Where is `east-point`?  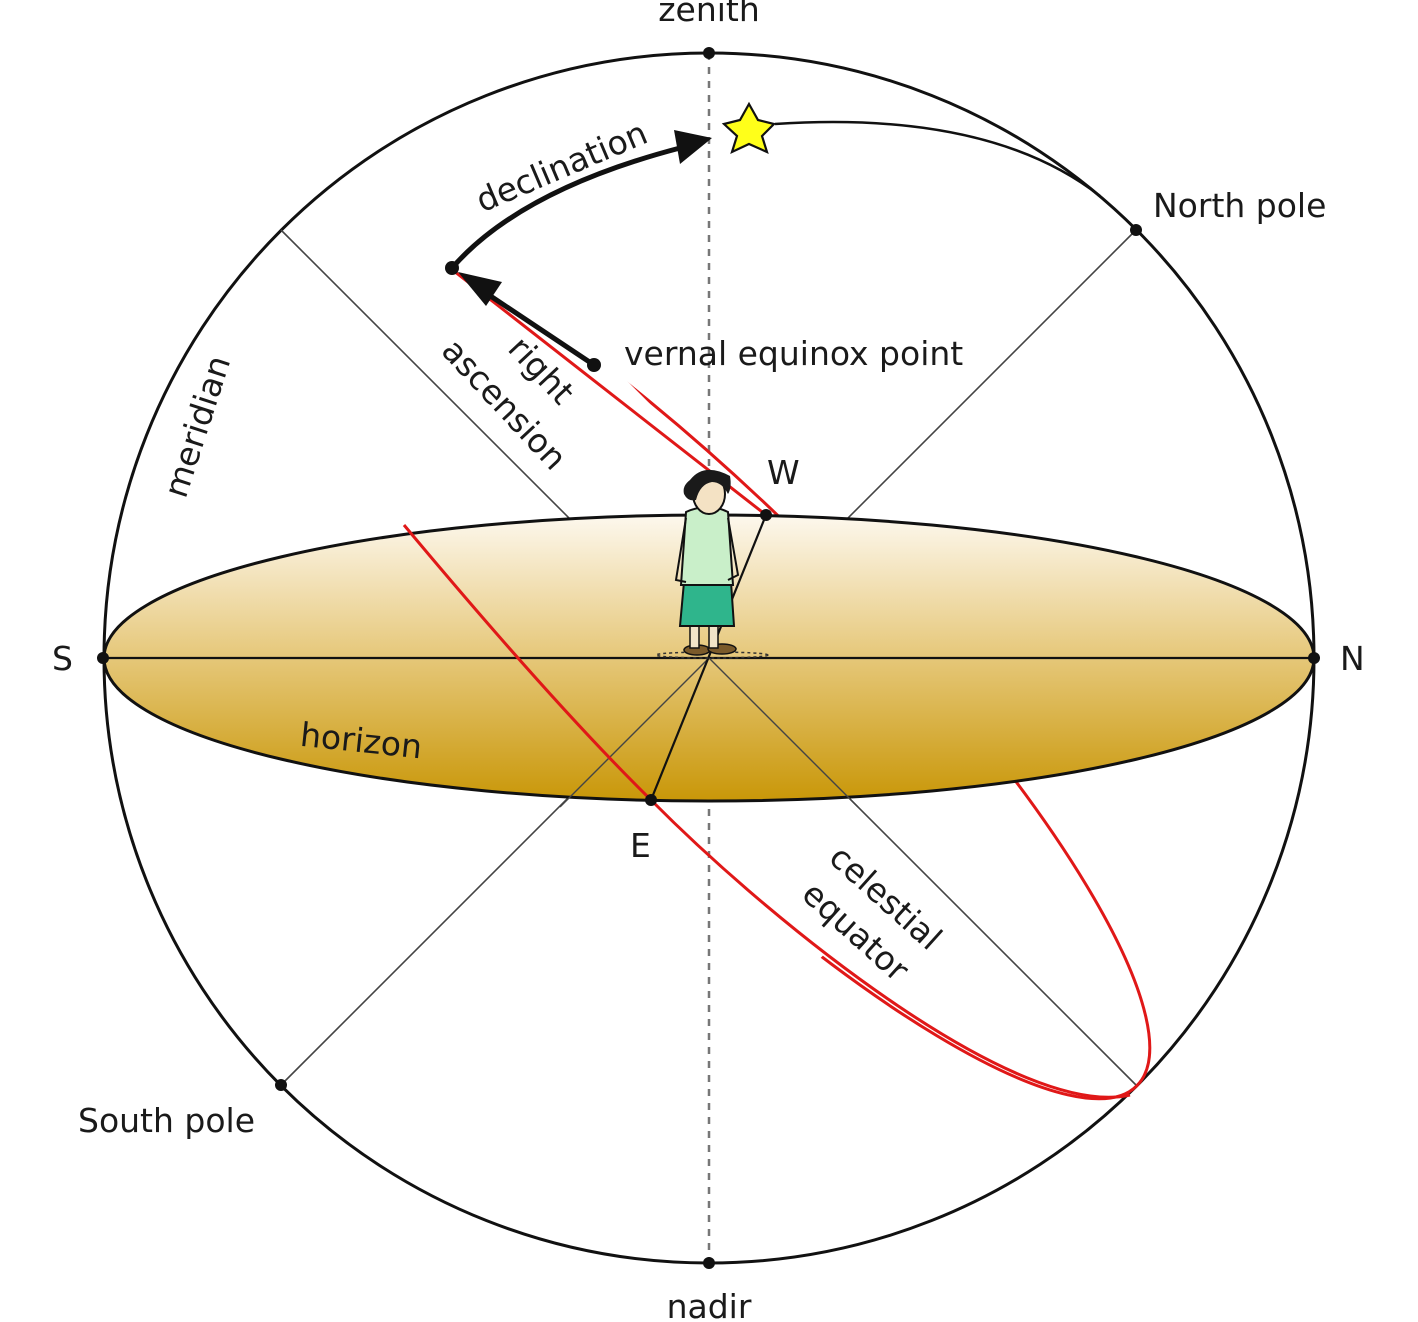 east-point is located at coordinates (651, 800).